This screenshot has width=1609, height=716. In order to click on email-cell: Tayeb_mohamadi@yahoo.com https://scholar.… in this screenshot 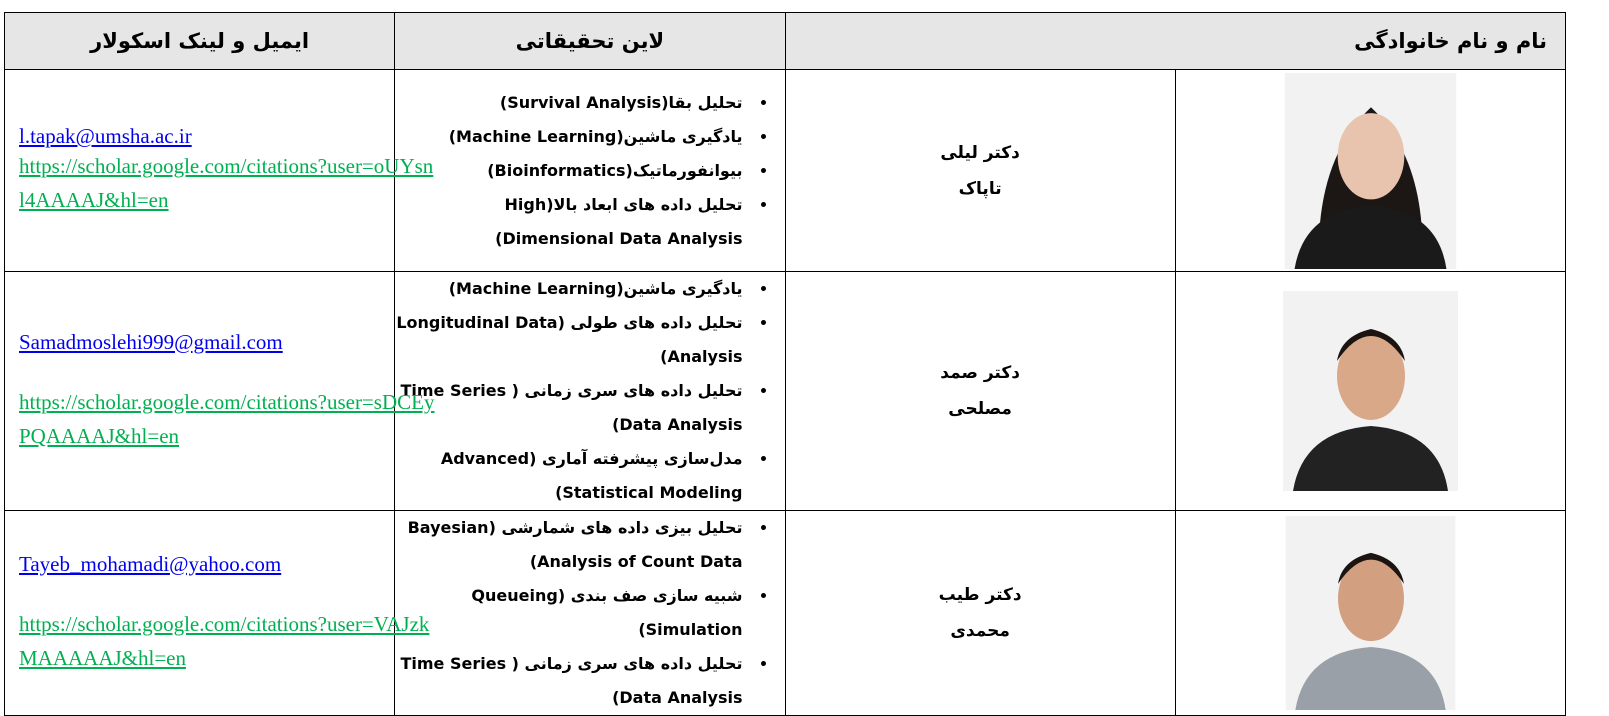, I will do `click(216, 613)`.